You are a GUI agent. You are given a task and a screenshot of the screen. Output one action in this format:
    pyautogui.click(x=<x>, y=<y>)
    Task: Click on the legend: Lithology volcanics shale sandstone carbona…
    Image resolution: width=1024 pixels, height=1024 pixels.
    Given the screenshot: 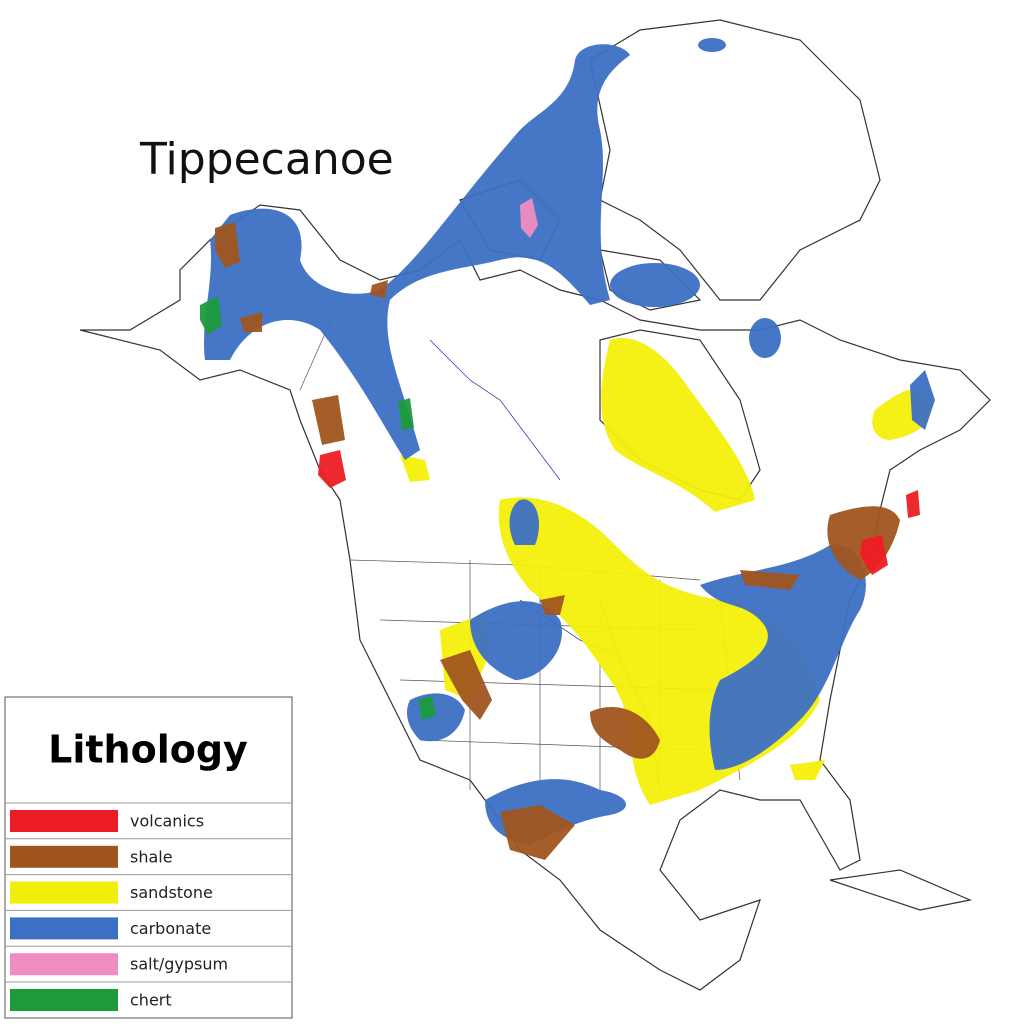 What is the action you would take?
    pyautogui.click(x=148, y=857)
    